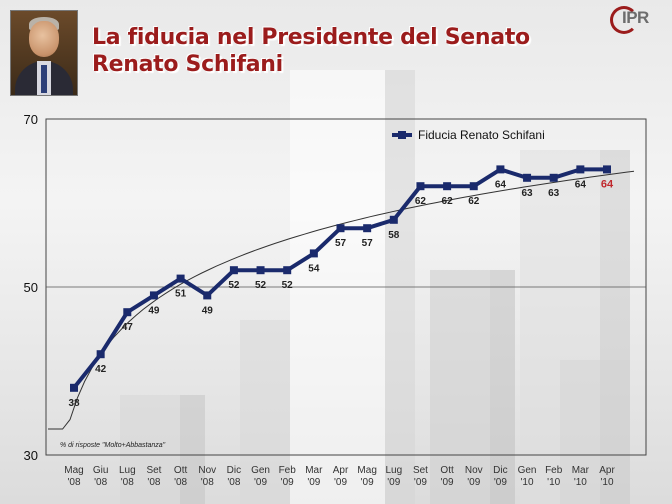 Image resolution: width=672 pixels, height=504 pixels. I want to click on data-label: 54, so click(314, 268).